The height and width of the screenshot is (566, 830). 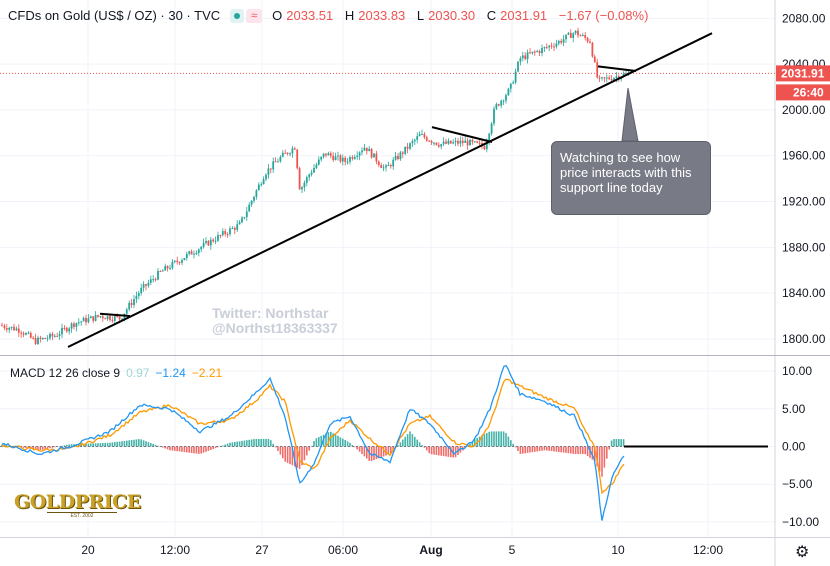 I want to click on gear-icon: ⚙, so click(x=802, y=552).